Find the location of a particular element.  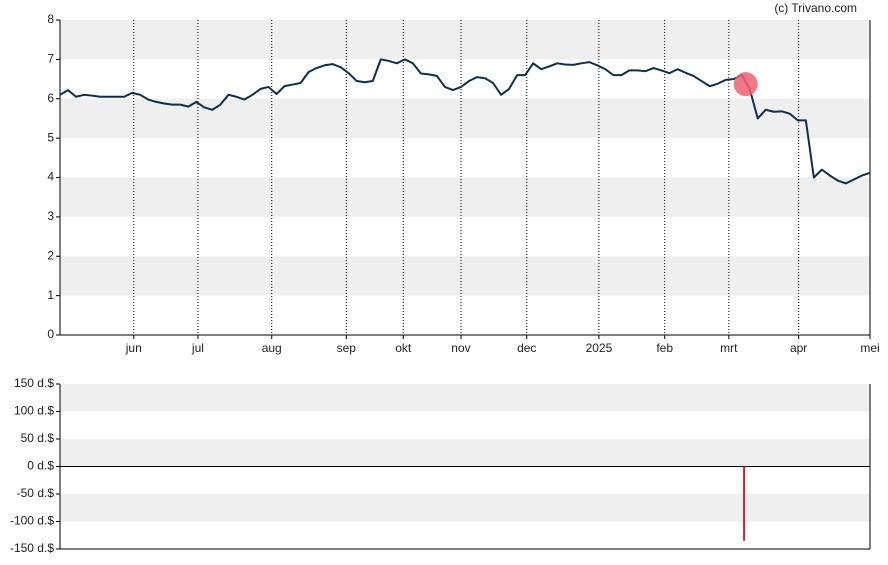

y-tick-label: 3 is located at coordinates (50, 216).